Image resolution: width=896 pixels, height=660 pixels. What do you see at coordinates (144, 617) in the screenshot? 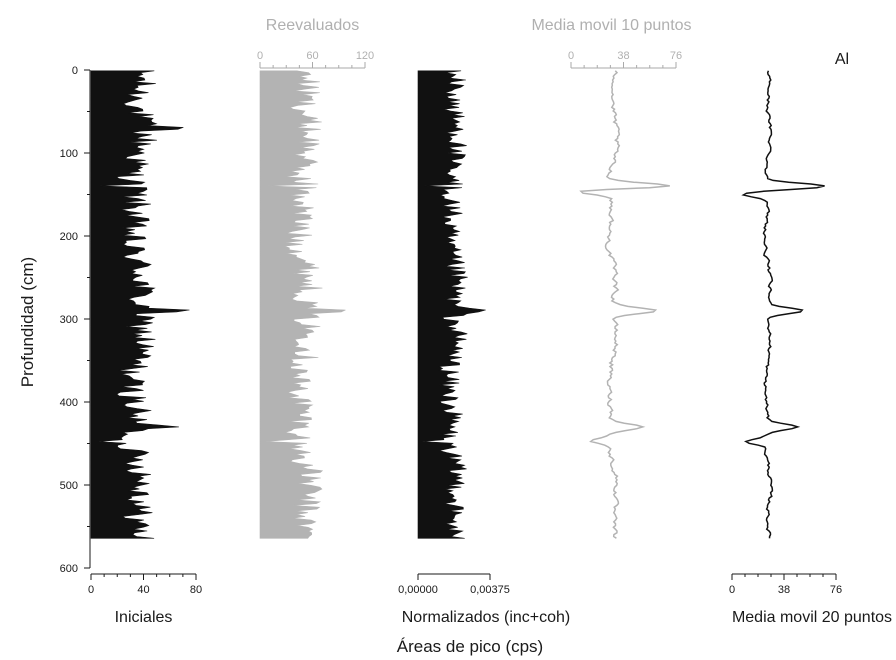
I see `panel-label-iniciales: Iniciales` at bounding box center [144, 617].